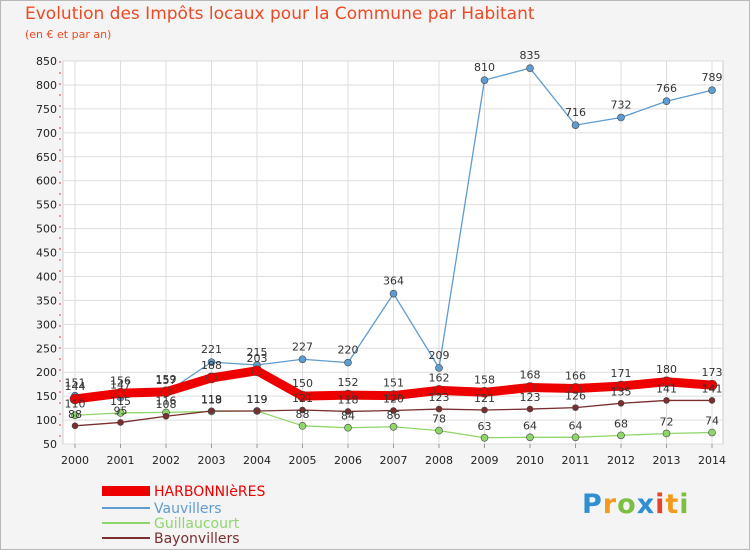 This screenshot has height=550, width=750. Describe the element at coordinates (75, 403) in the screenshot. I see `data-label: 110` at that location.